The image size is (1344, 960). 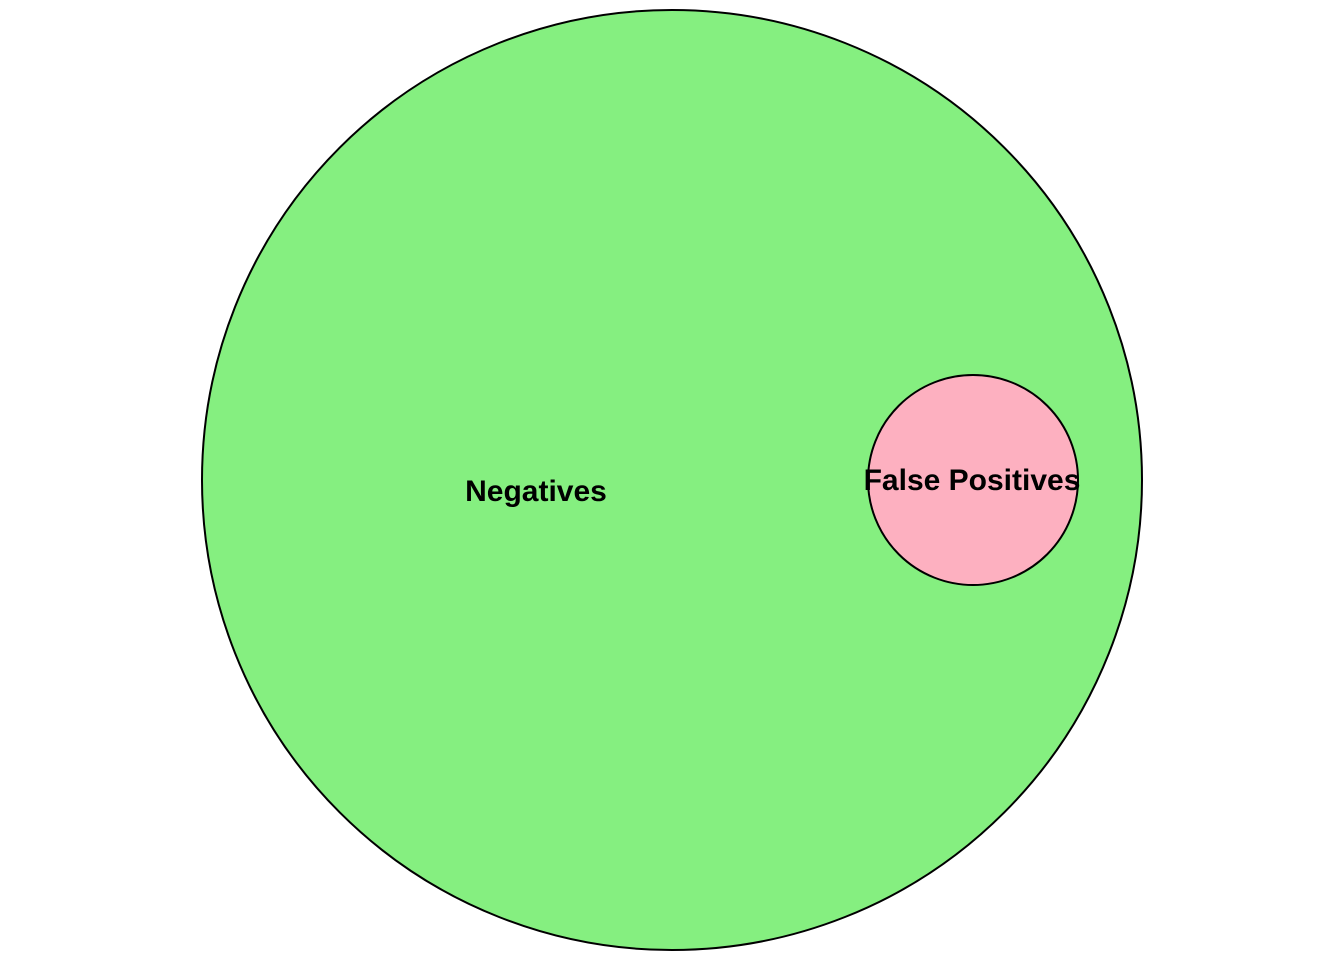 I want to click on false-positives-circle, so click(x=973, y=480).